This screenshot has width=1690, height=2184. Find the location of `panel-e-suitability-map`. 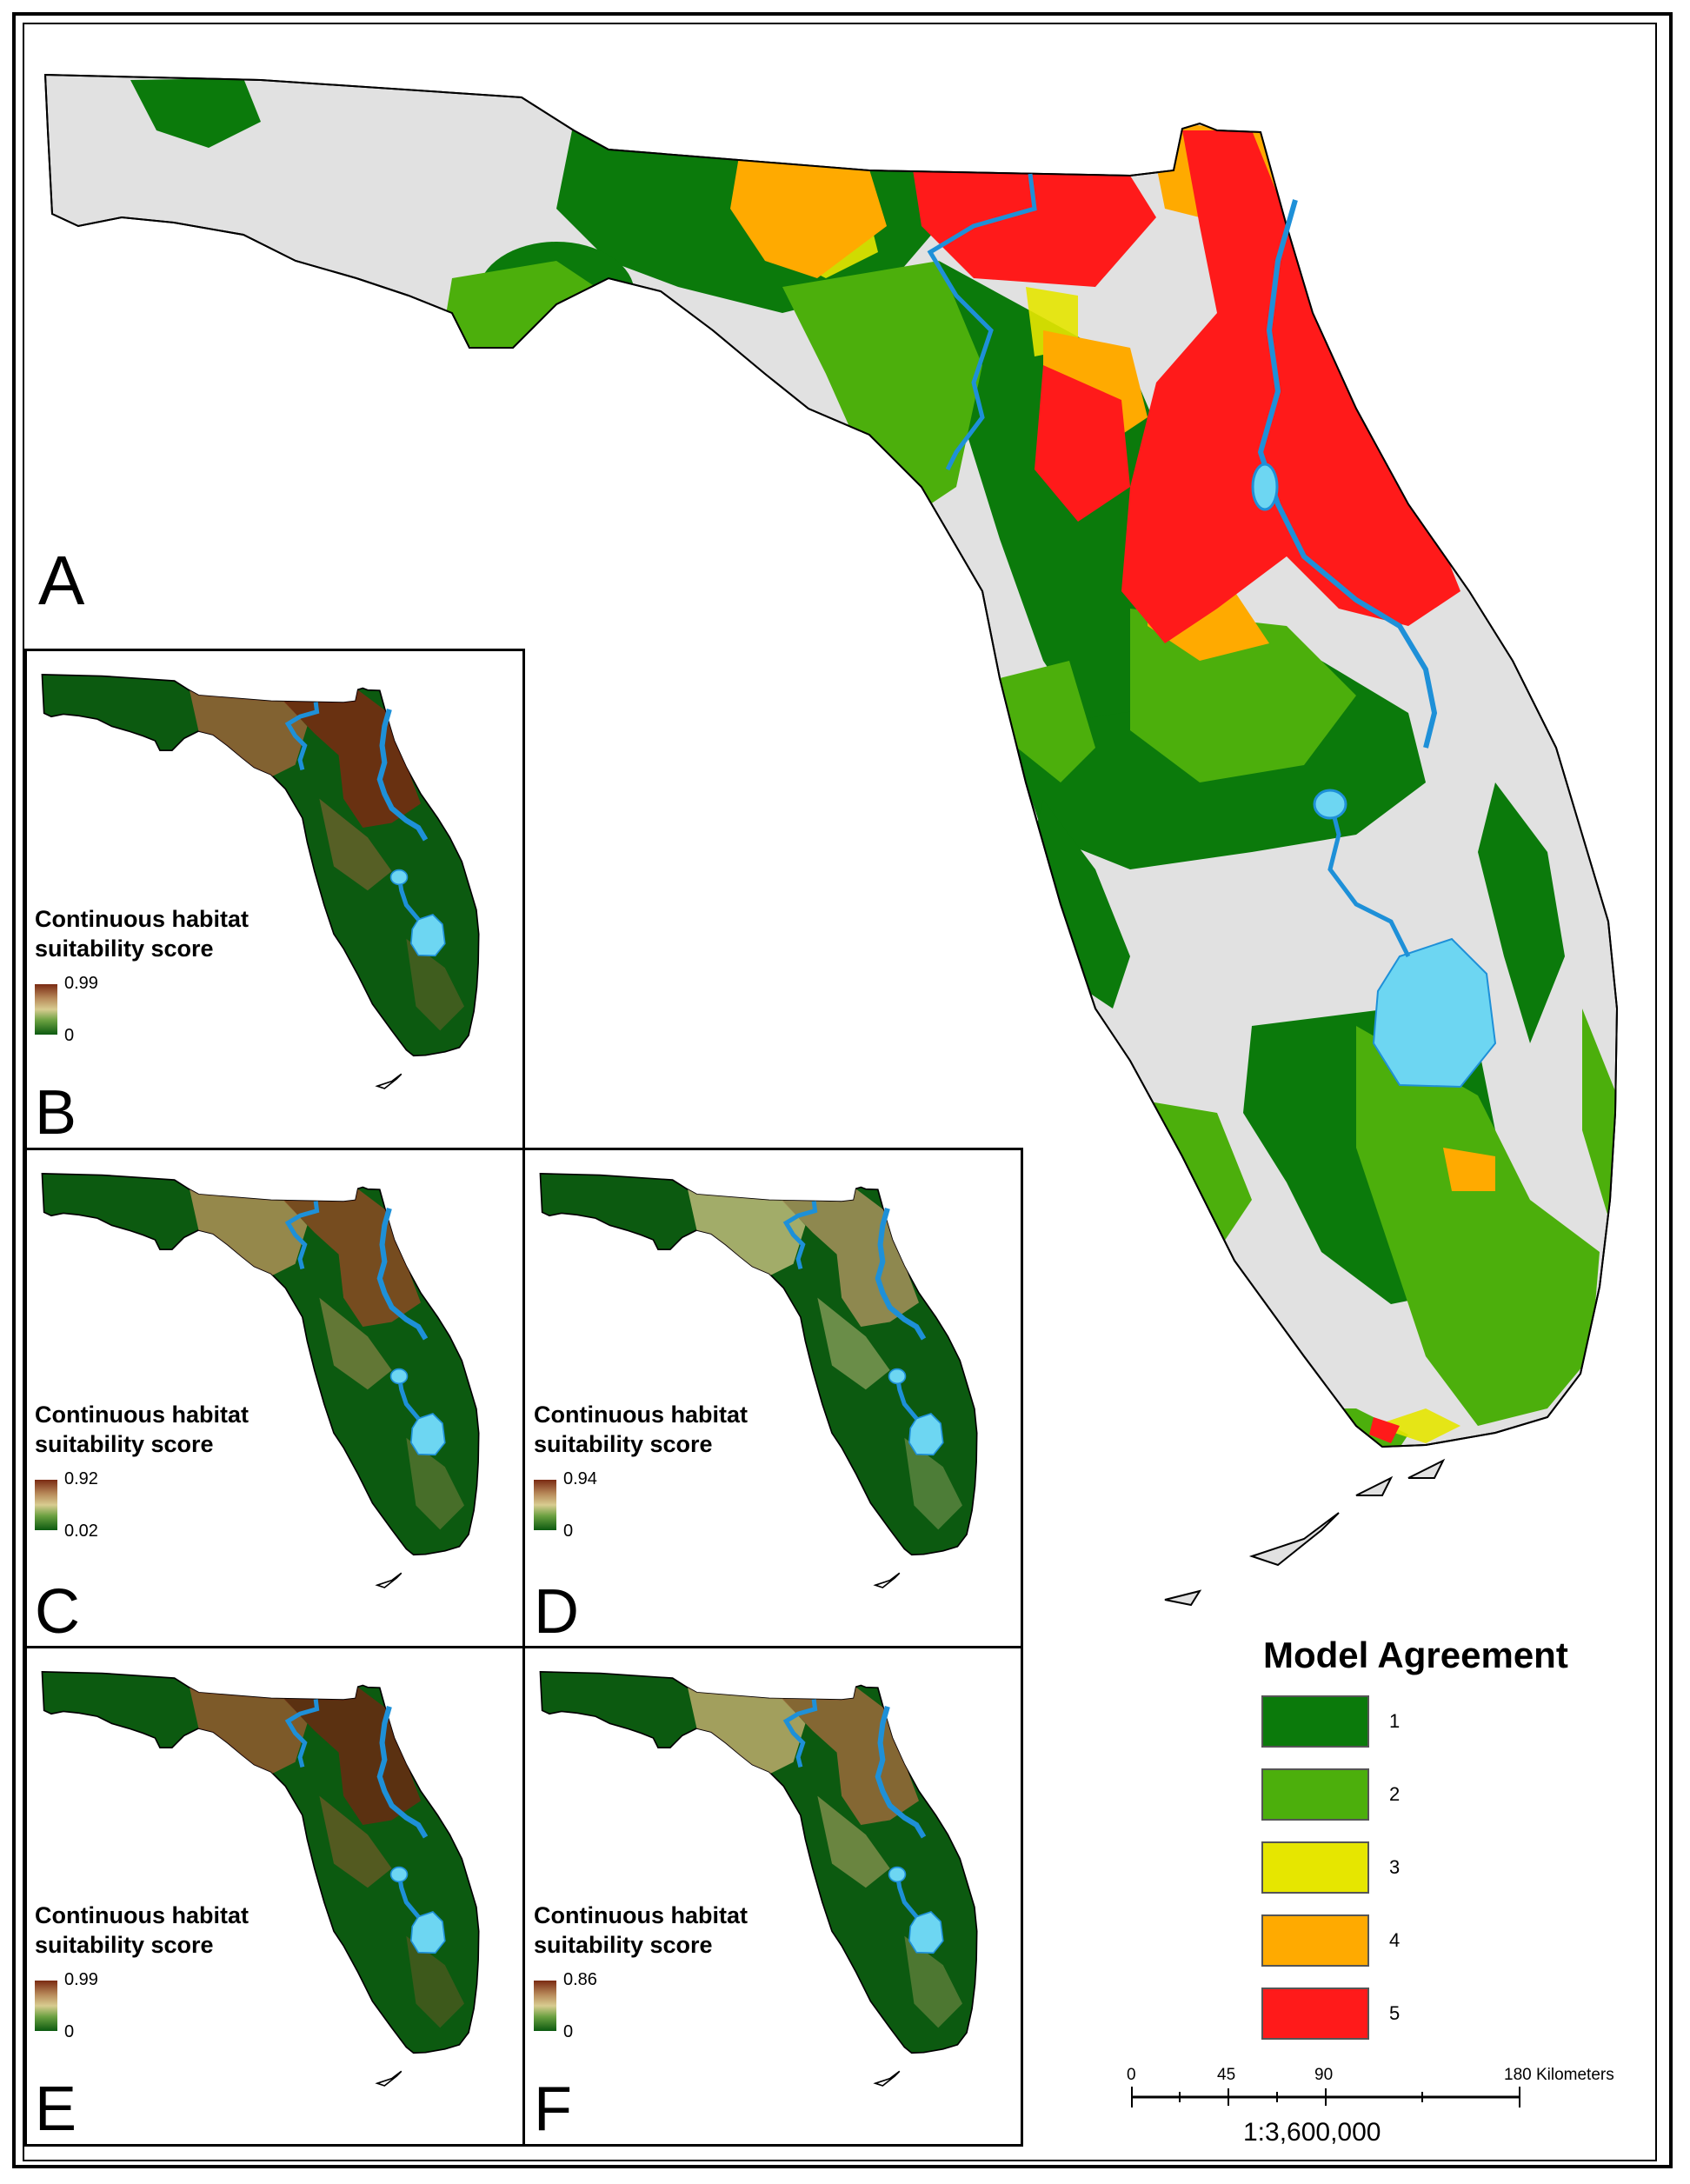

panel-e-suitability-map is located at coordinates (260, 1879).